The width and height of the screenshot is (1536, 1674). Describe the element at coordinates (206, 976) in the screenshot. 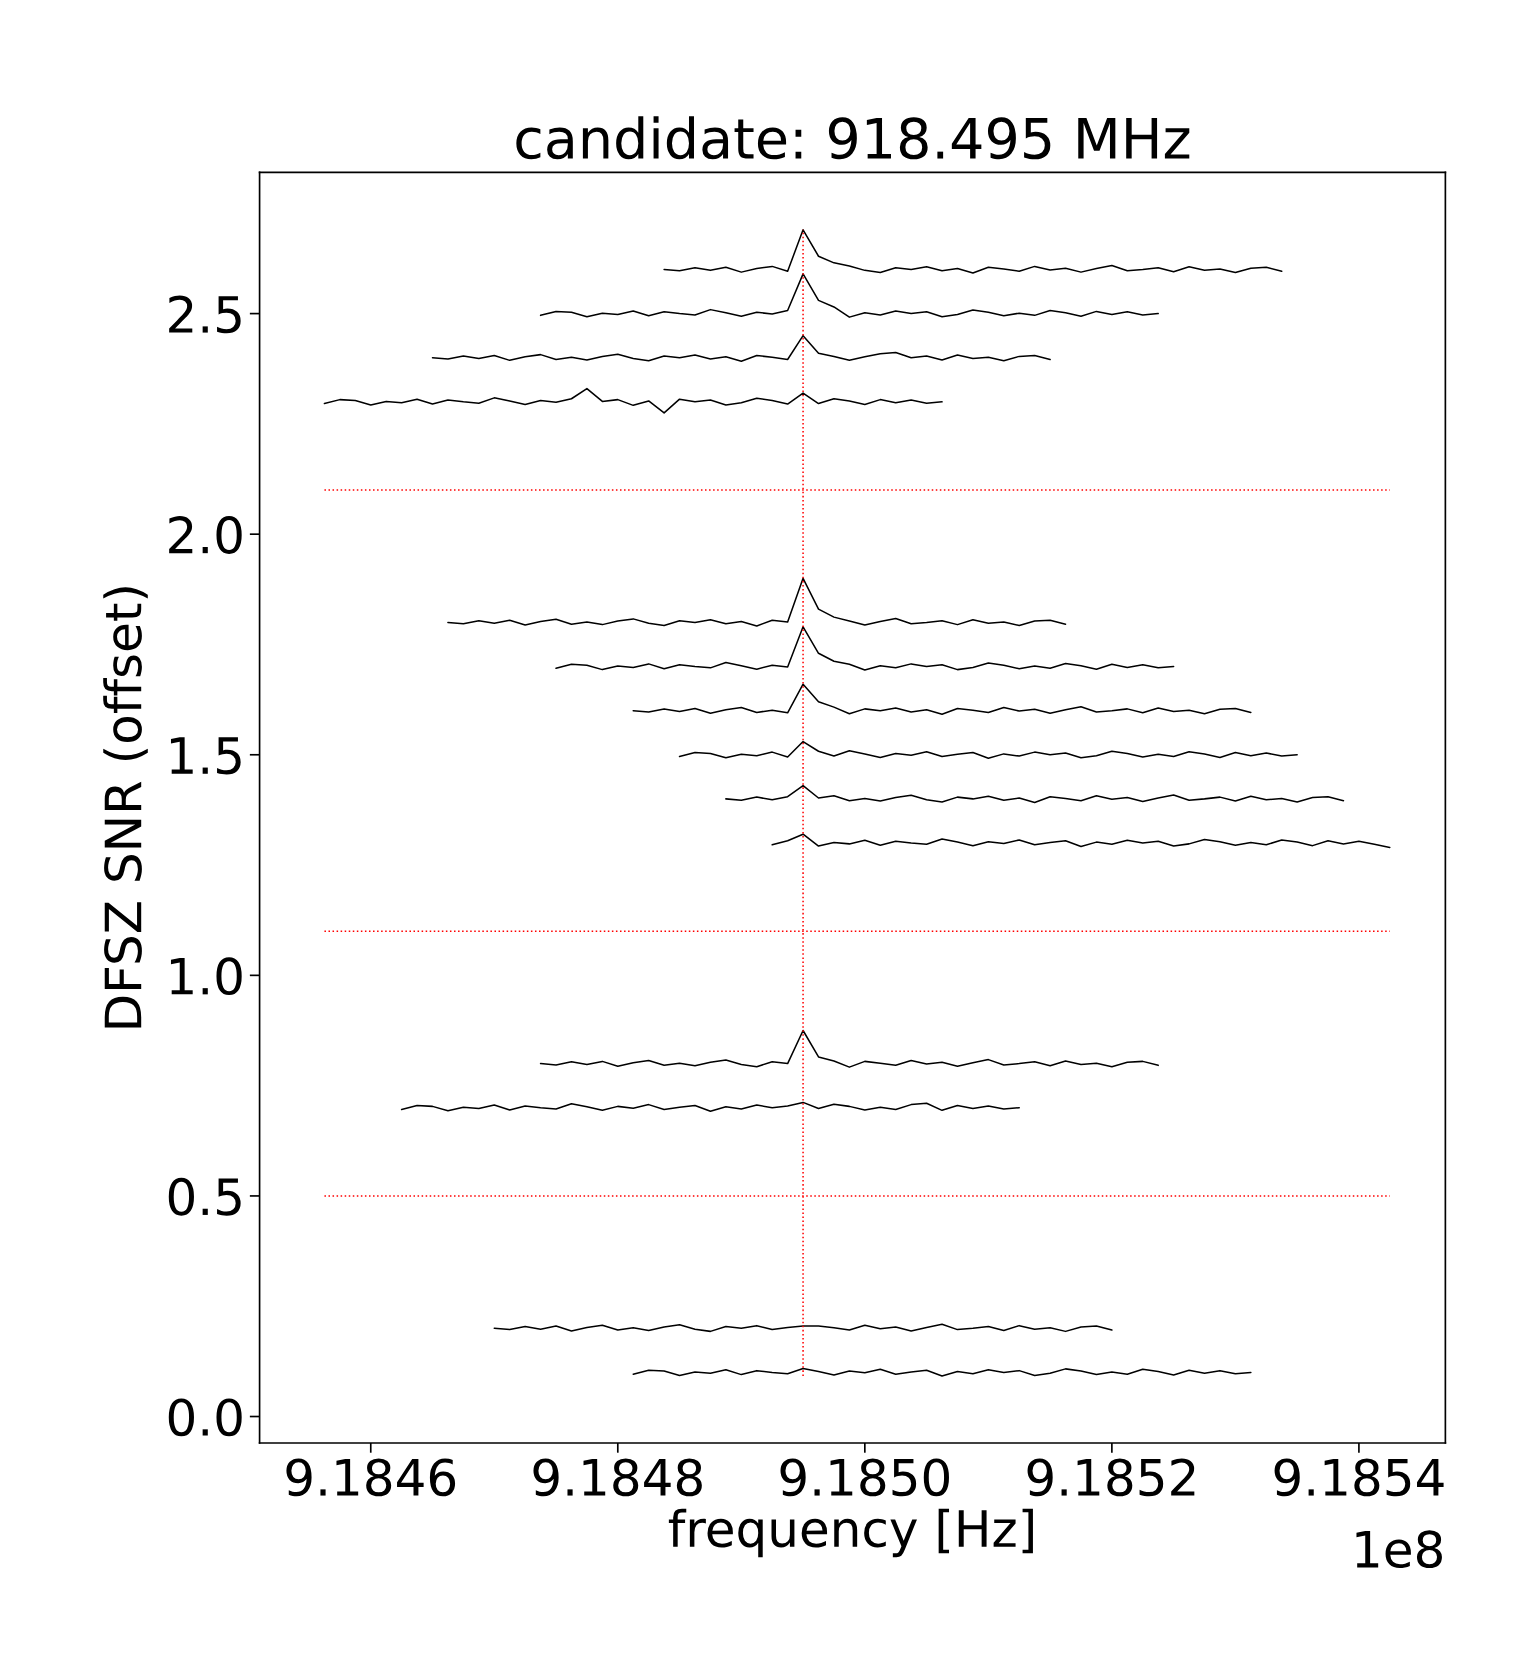

I see `y-tick-label: 1.0` at that location.